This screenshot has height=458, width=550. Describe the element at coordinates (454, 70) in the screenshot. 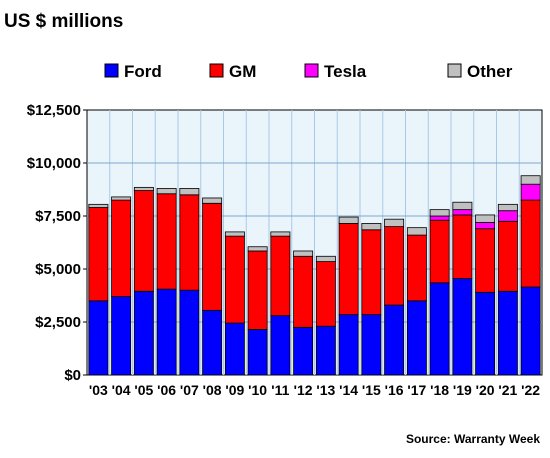

I see `legend-swatch-other` at that location.